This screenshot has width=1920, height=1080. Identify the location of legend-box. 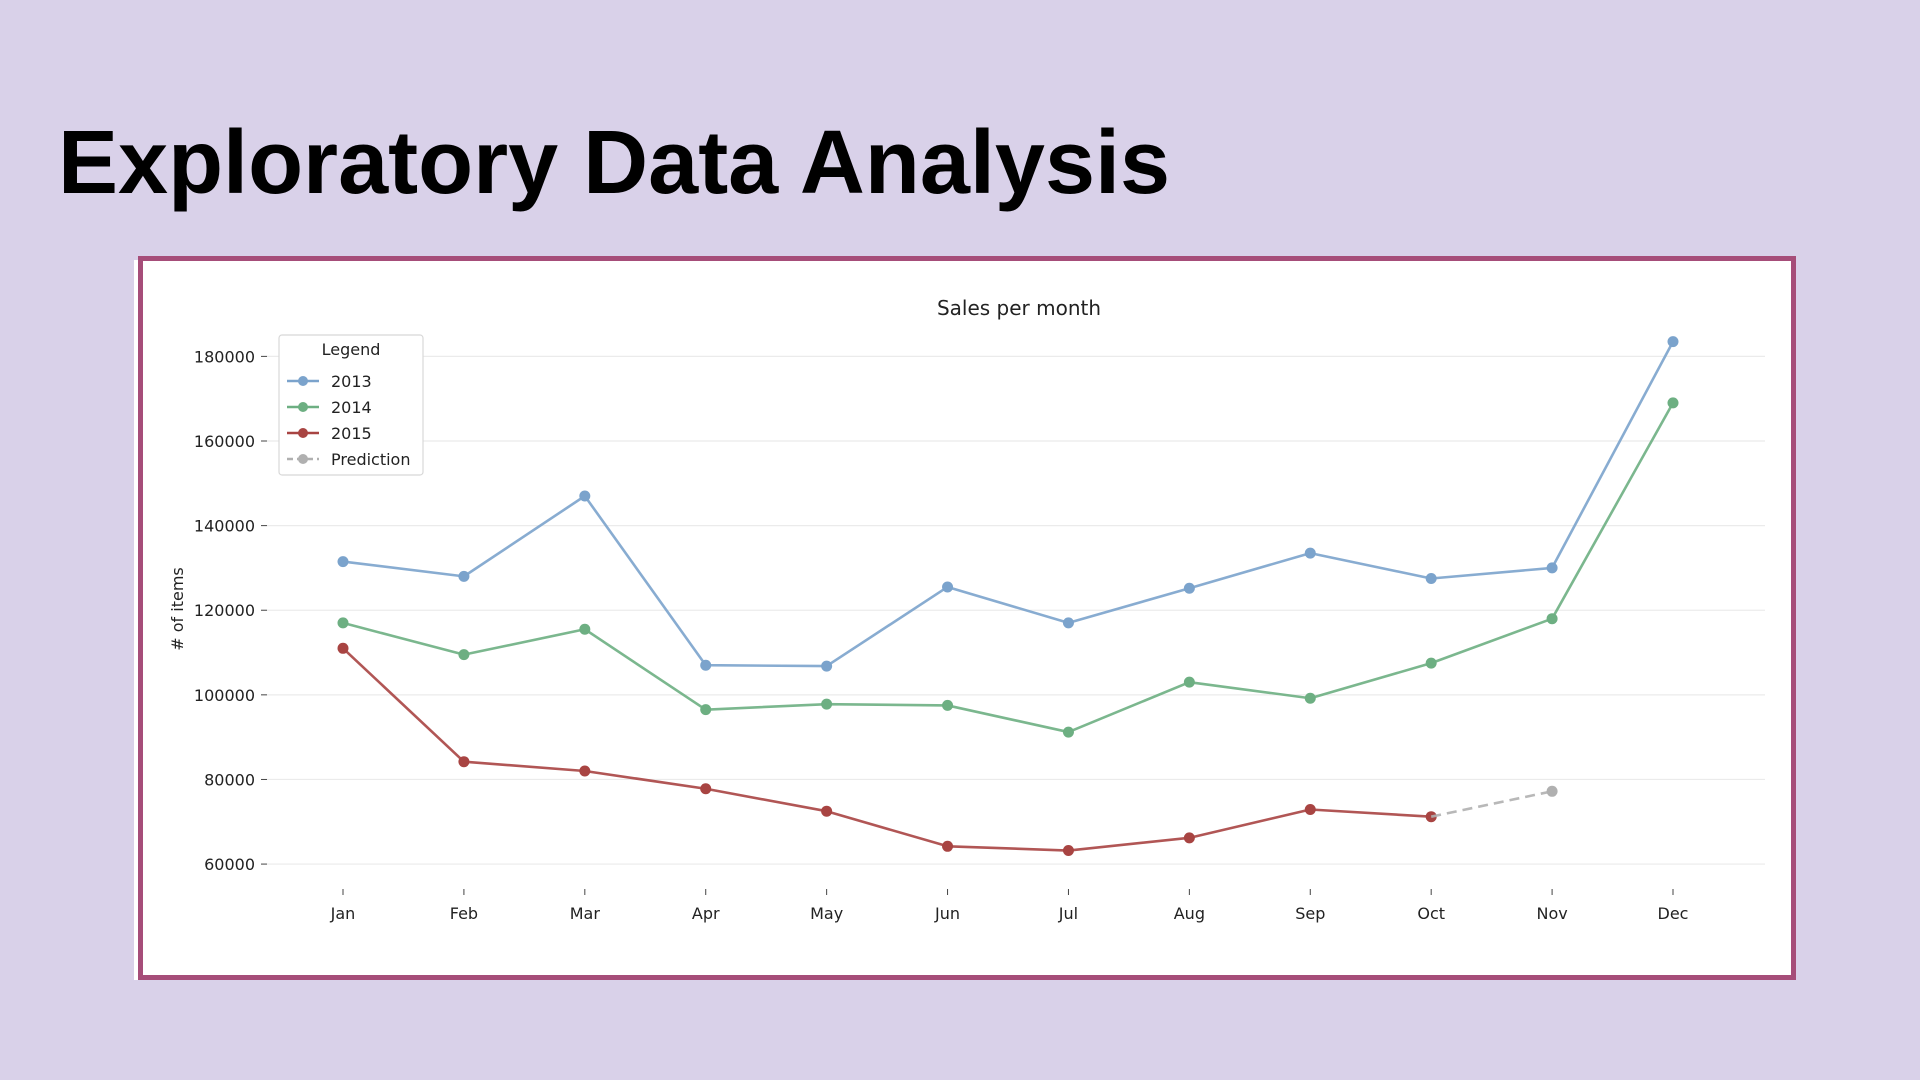
(351, 405).